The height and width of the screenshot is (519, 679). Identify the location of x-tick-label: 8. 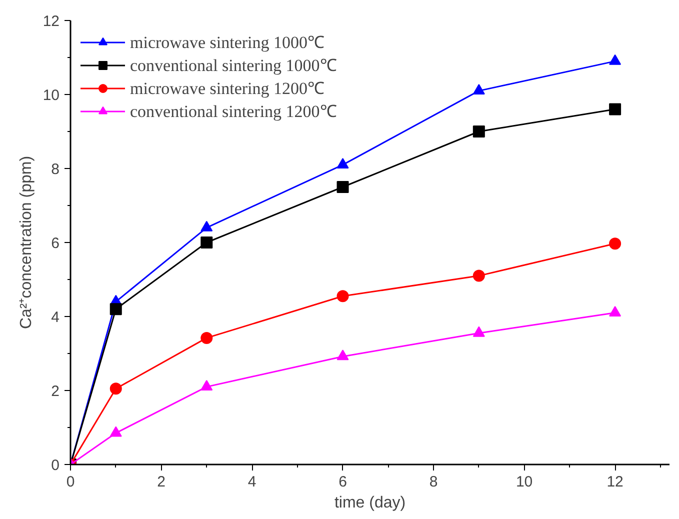
(433, 482).